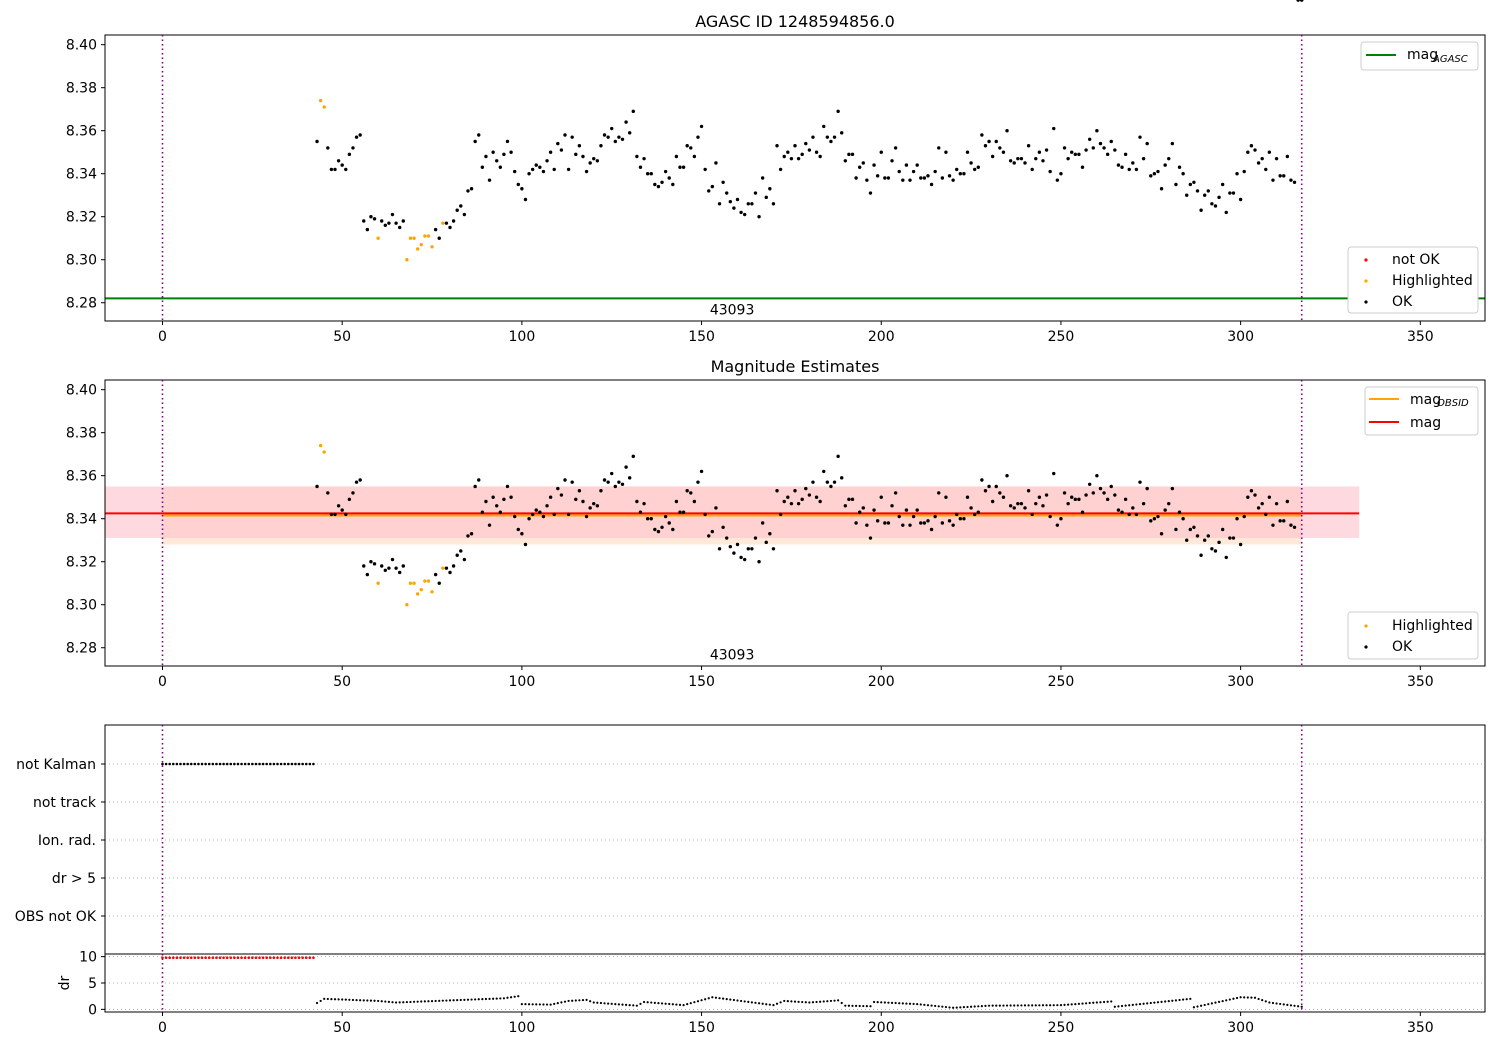  I want to click on y-tick-label: 8.40, so click(81, 391).